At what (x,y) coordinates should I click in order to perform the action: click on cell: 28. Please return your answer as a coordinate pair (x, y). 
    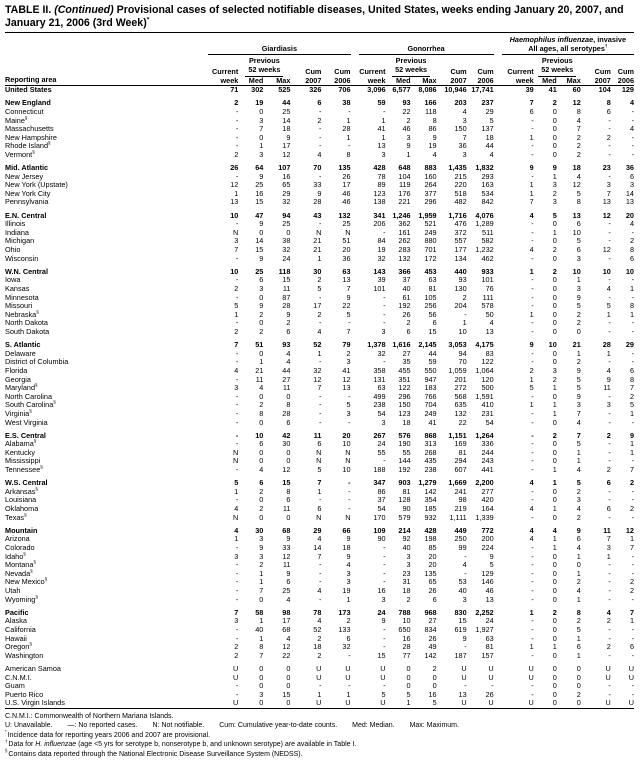
    Looking at the image, I should click on (286, 306).